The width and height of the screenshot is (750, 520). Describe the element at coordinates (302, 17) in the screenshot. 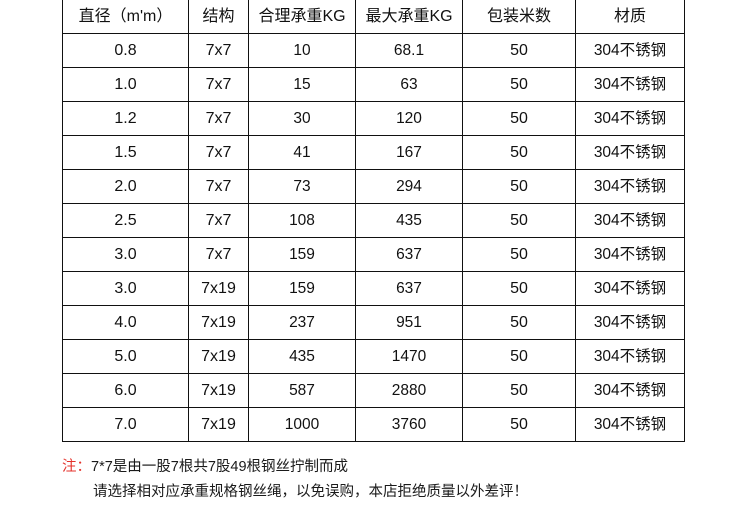

I see `column-header-safe-load: 合理承重KG` at that location.